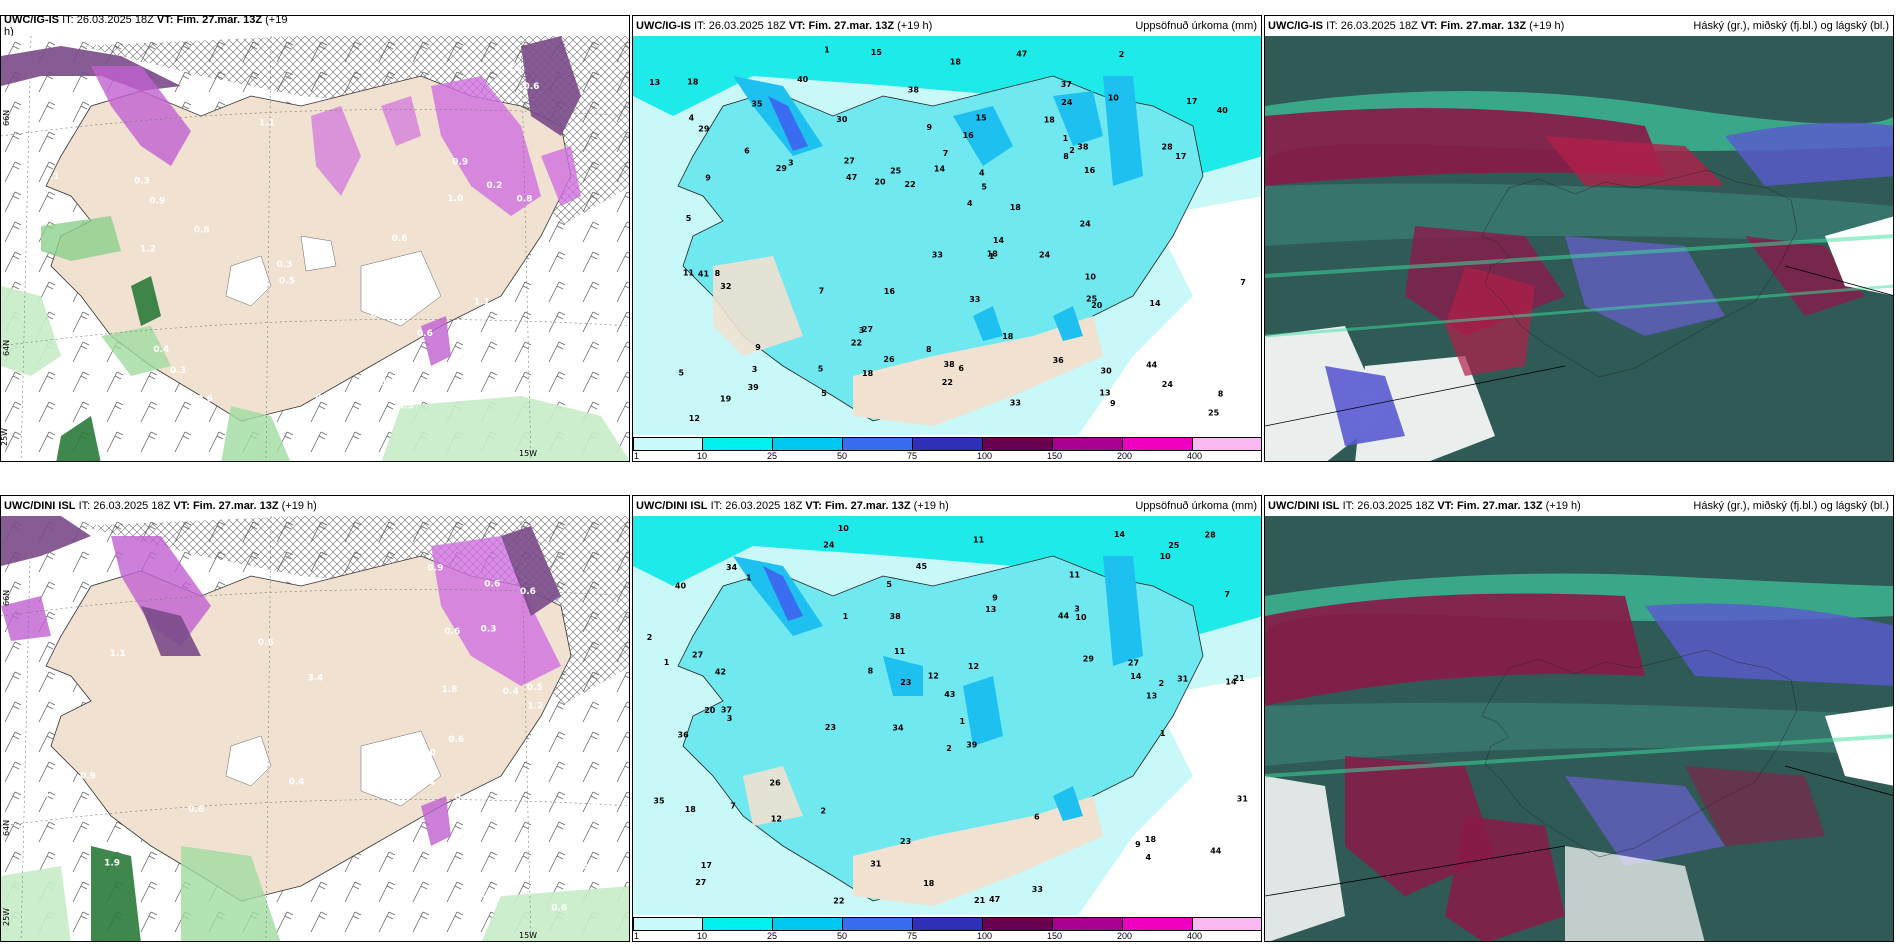  Describe the element at coordinates (702, 936) in the screenshot. I see `colorbar-tick-label: 10` at that location.